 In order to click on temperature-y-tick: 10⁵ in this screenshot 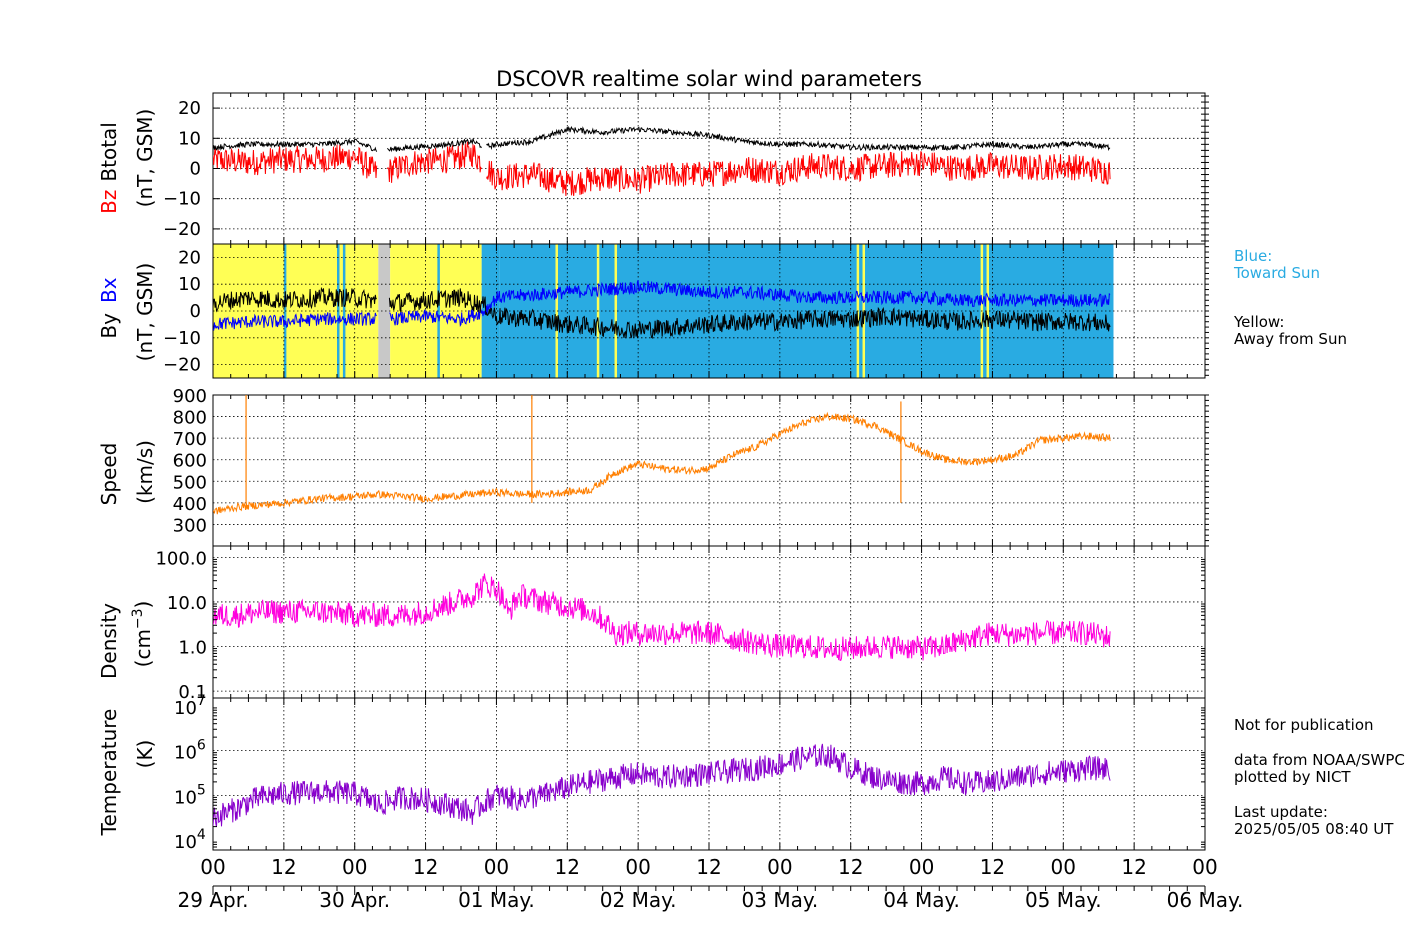, I will do `click(190, 795)`.